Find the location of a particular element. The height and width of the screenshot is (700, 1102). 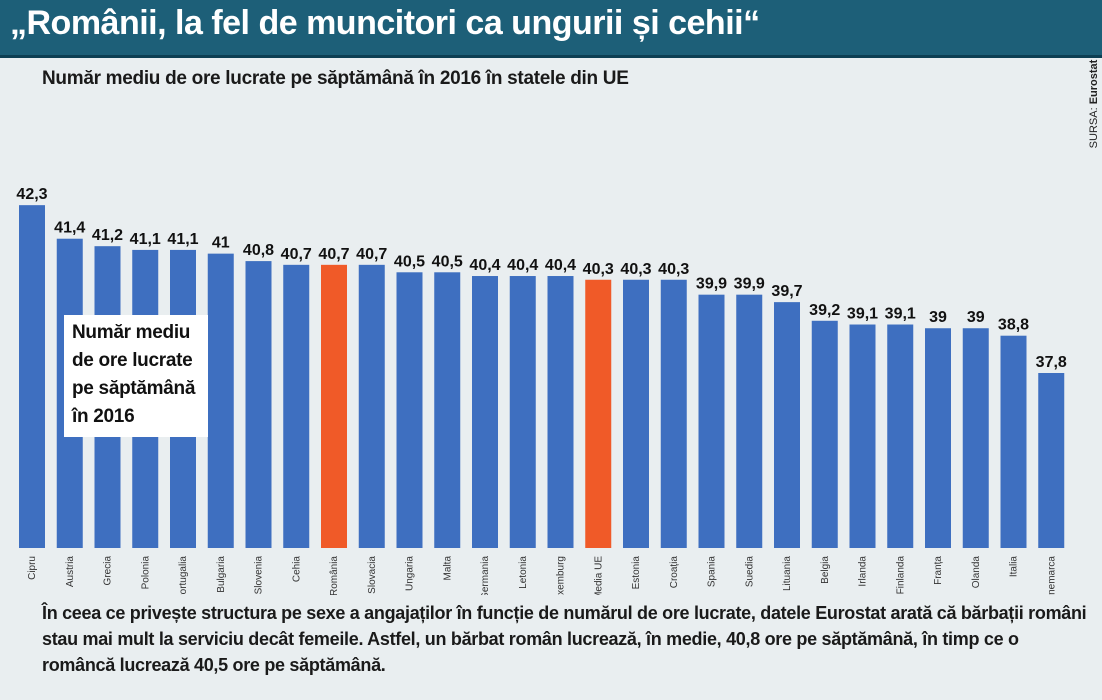

category-label: Austria is located at coordinates (70, 572).